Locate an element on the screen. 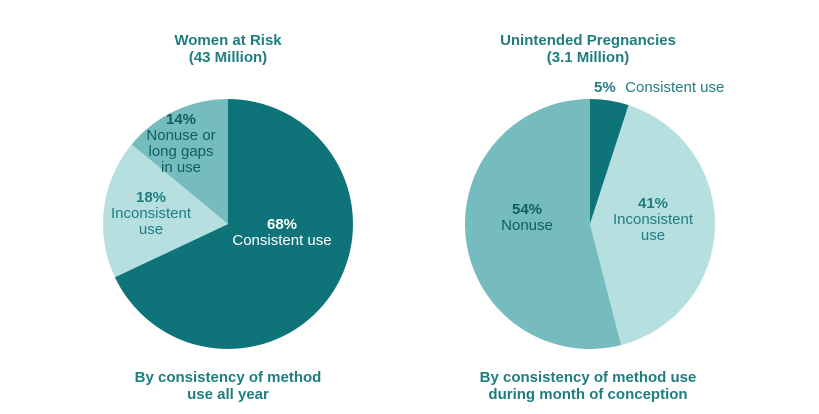 The width and height of the screenshot is (819, 414). chart-title: Women at Risk is located at coordinates (228, 40).